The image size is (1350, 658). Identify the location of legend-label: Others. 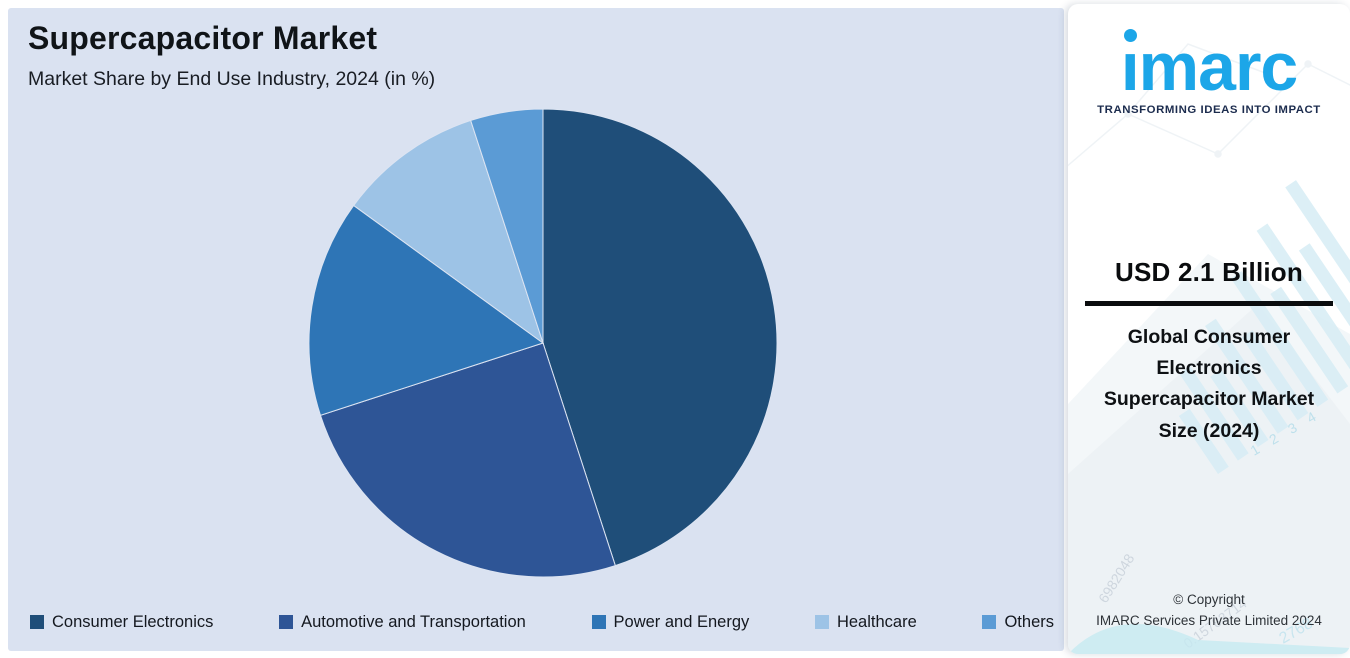
(1029, 621).